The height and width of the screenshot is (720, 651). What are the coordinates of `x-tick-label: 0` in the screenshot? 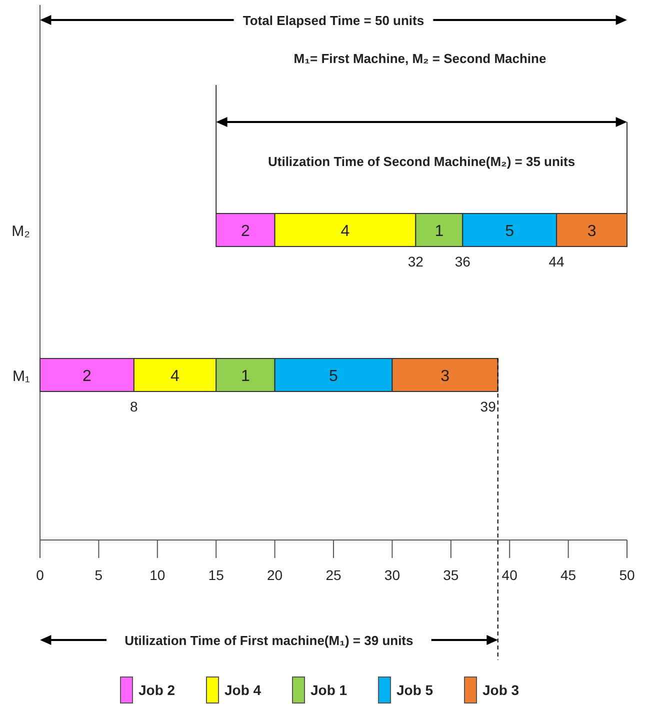 It's located at (40, 575).